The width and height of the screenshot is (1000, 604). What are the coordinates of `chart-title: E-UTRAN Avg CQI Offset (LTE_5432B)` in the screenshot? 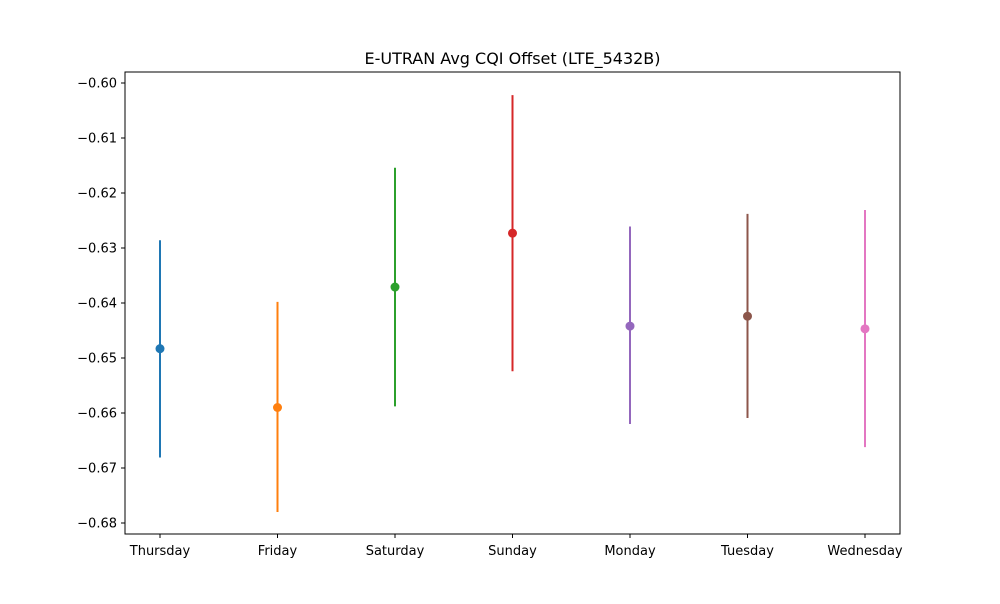 It's located at (512, 59).